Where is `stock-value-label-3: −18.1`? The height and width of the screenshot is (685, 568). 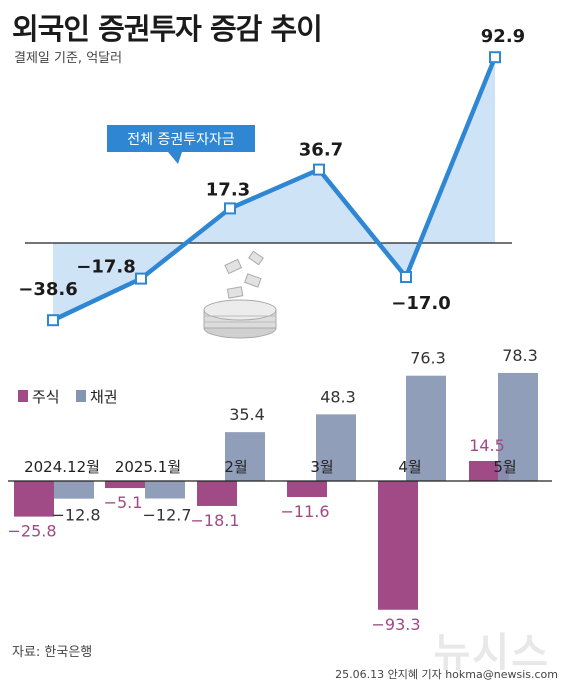
stock-value-label-3: −18.1 is located at coordinates (214, 520).